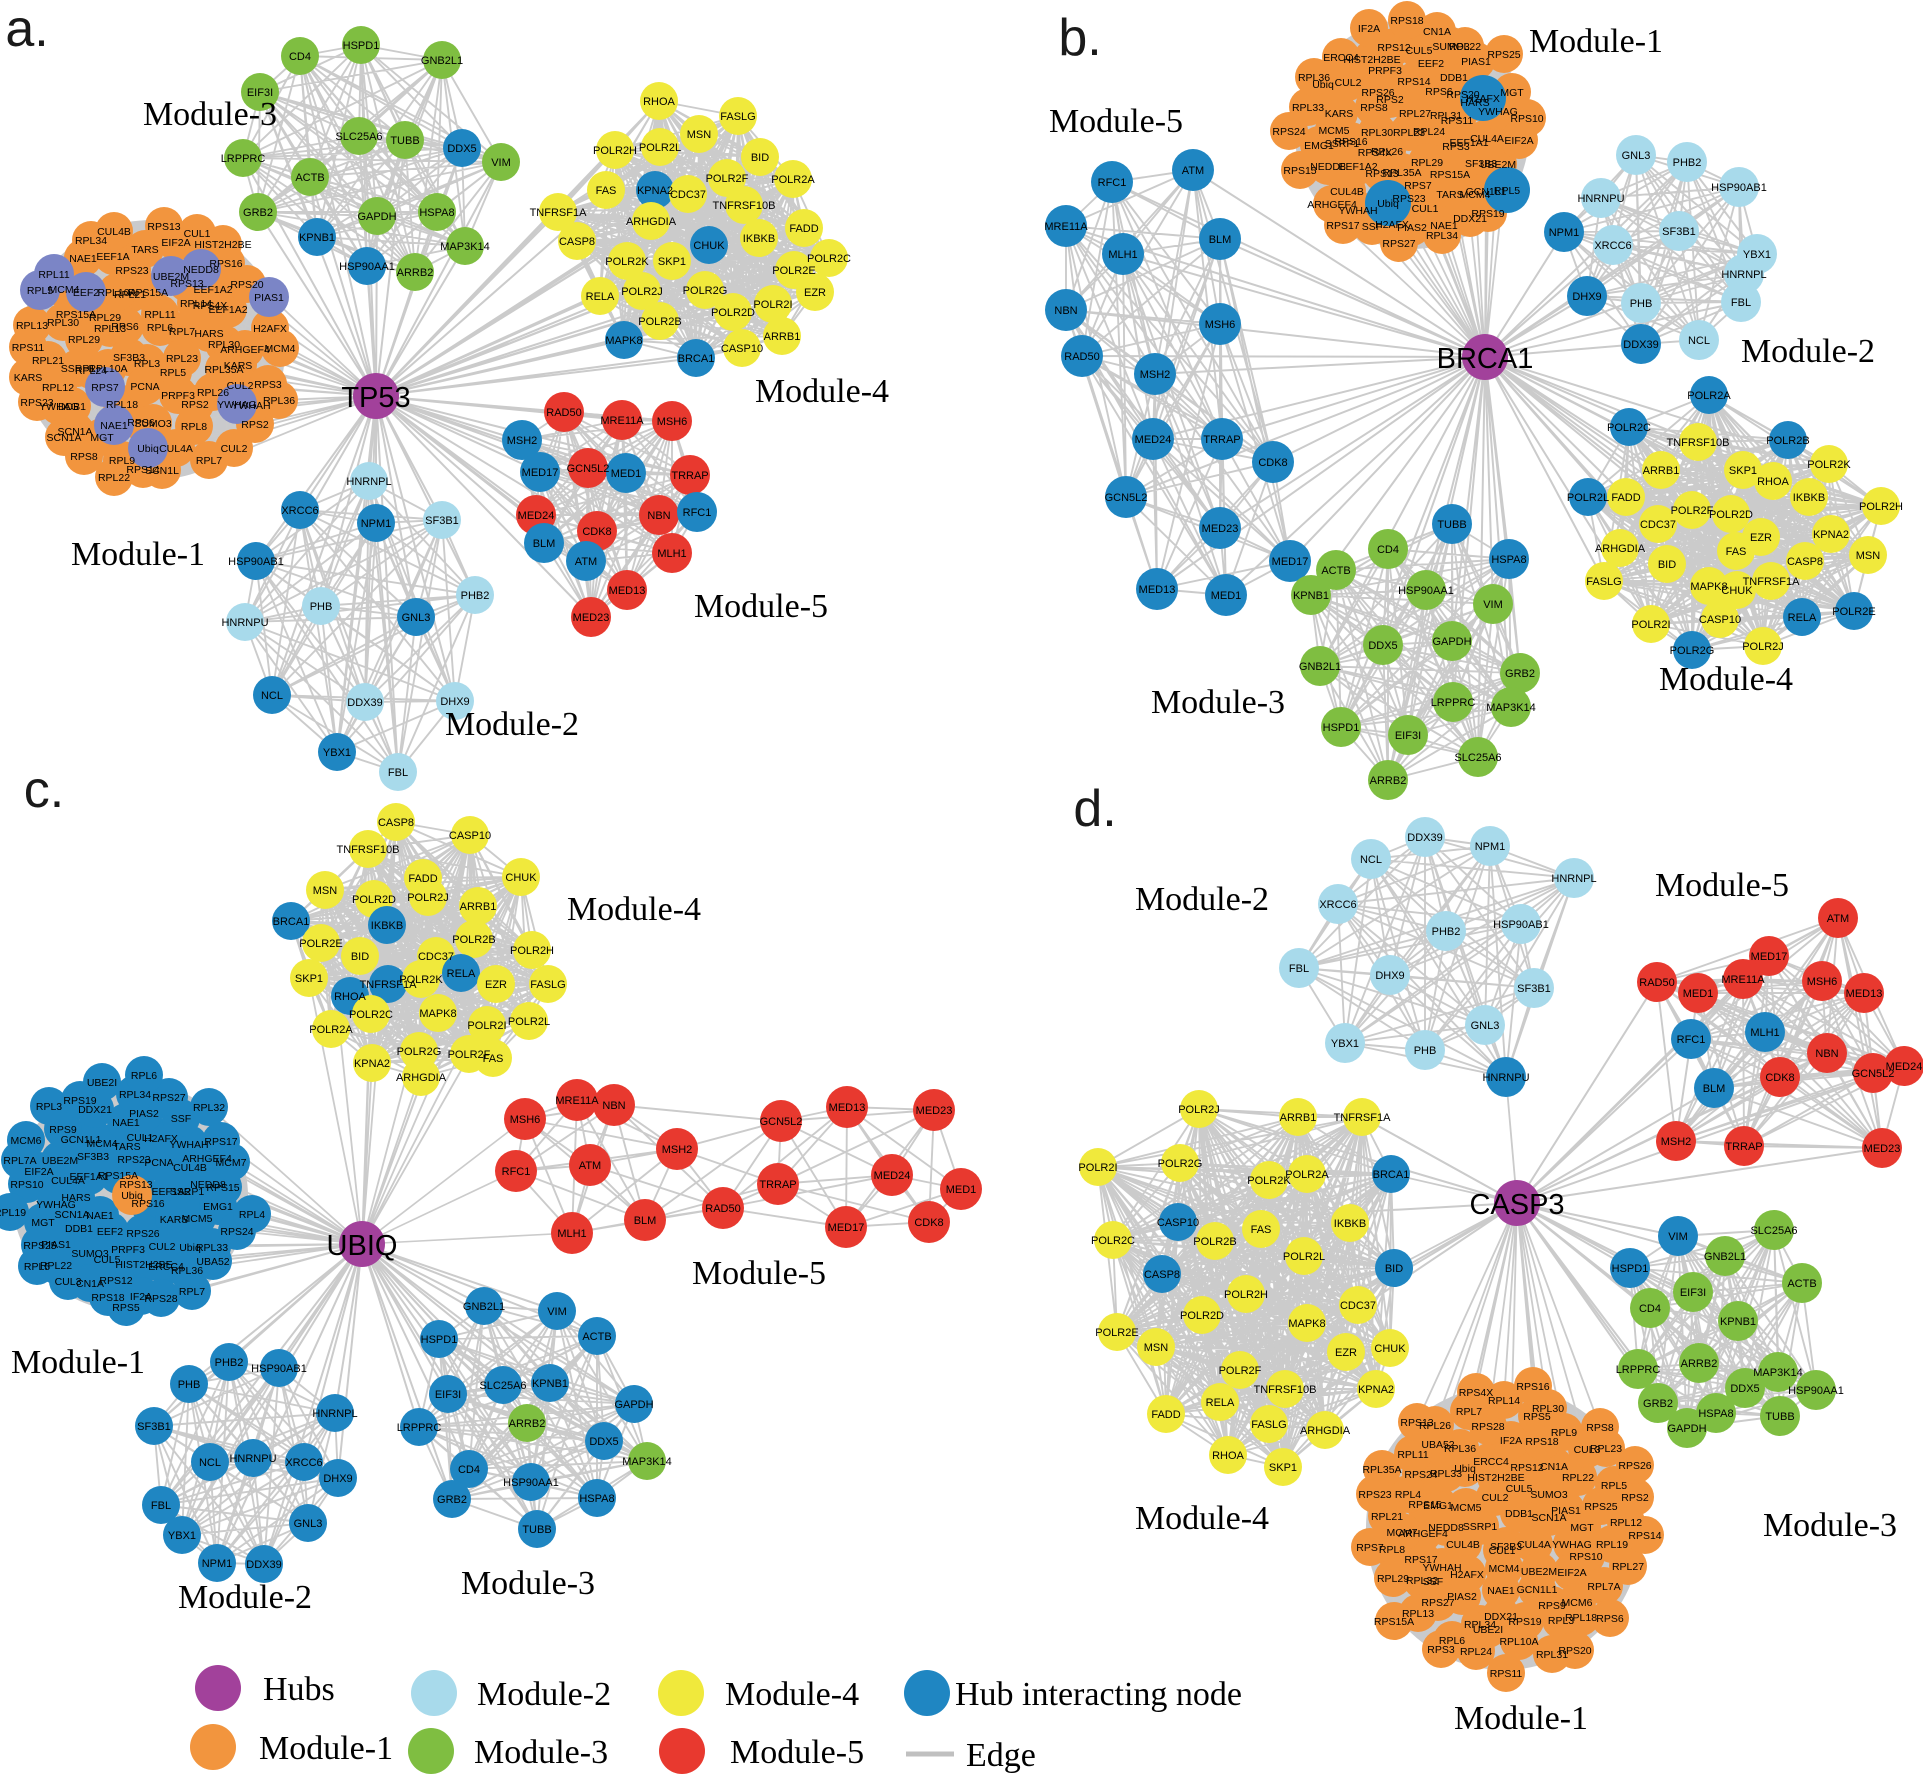 Image resolution: width=1923 pixels, height=1775 pixels. What do you see at coordinates (93, 1157) in the screenshot?
I see `svg-text: SF3B3` at bounding box center [93, 1157].